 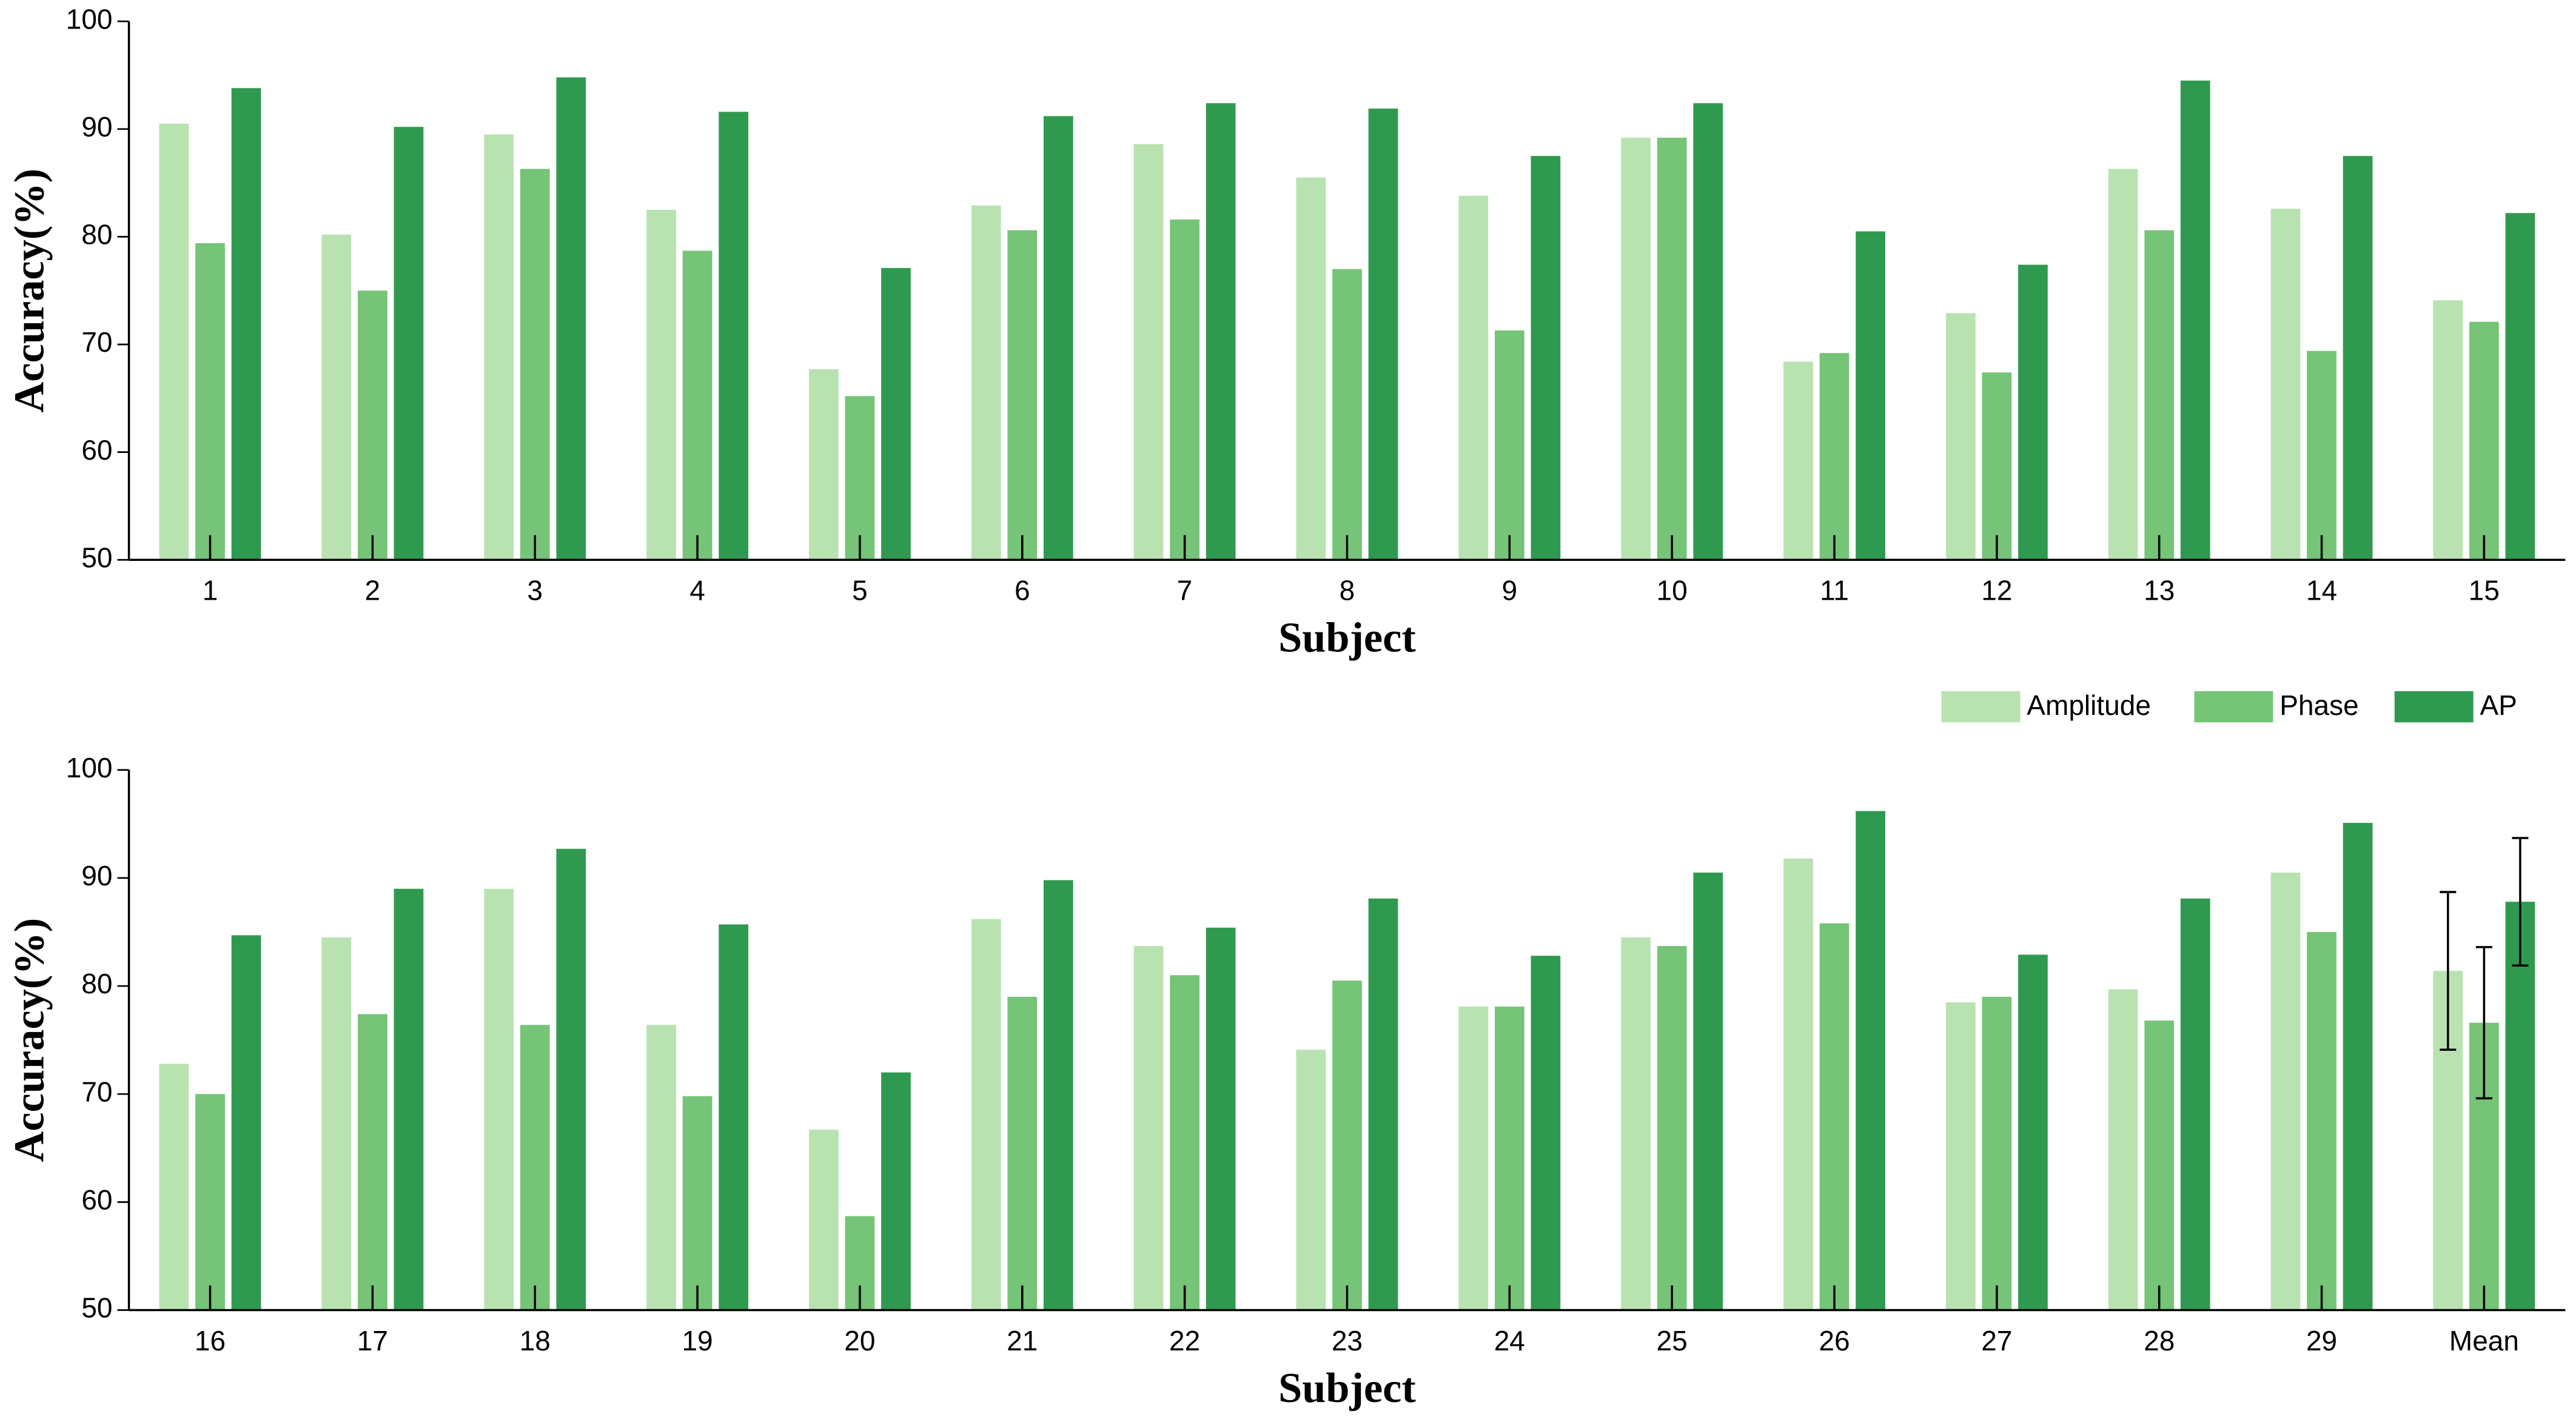 I want to click on y-tick-label: 90, so click(x=97, y=126).